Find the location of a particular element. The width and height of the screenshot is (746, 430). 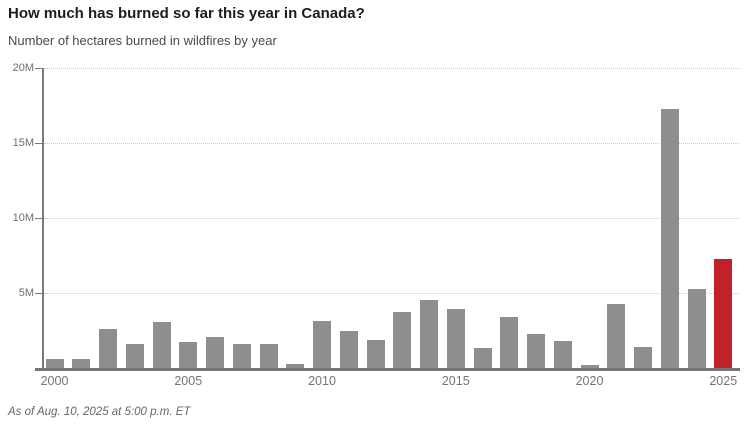

bar-2022 is located at coordinates (643, 357).